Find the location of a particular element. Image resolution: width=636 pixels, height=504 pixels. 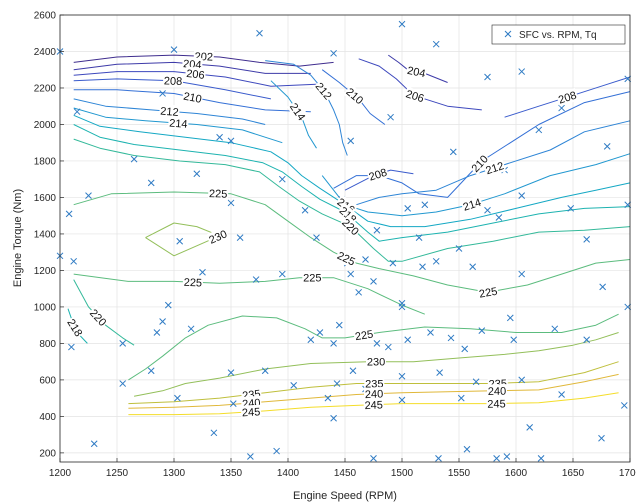

y-tick-label: 2400 is located at coordinates (45, 52).